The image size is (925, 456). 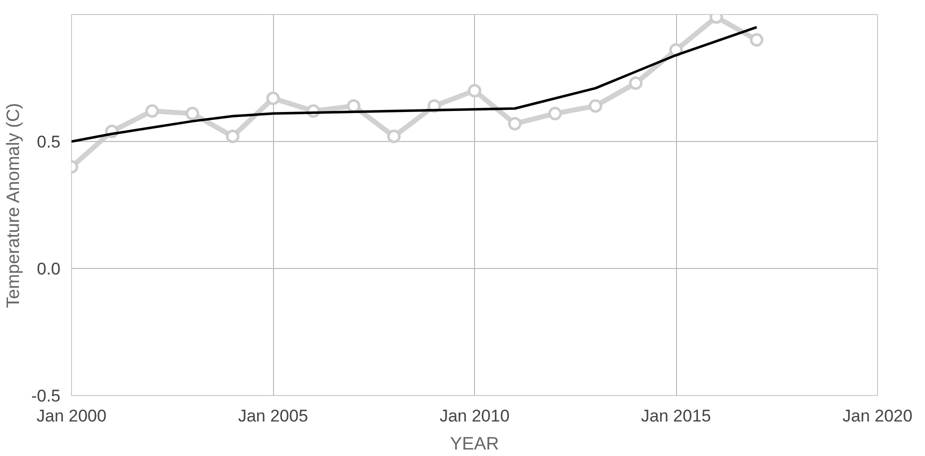 What do you see at coordinates (475, 416) in the screenshot?
I see `x-tick-label: Jan 2010` at bounding box center [475, 416].